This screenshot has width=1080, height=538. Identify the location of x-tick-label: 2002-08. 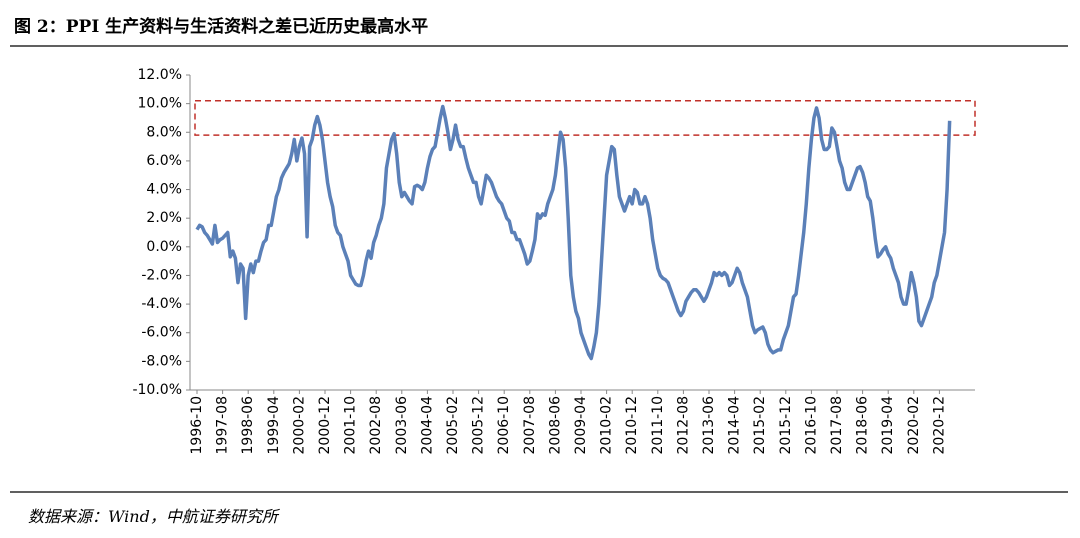
(376, 425).